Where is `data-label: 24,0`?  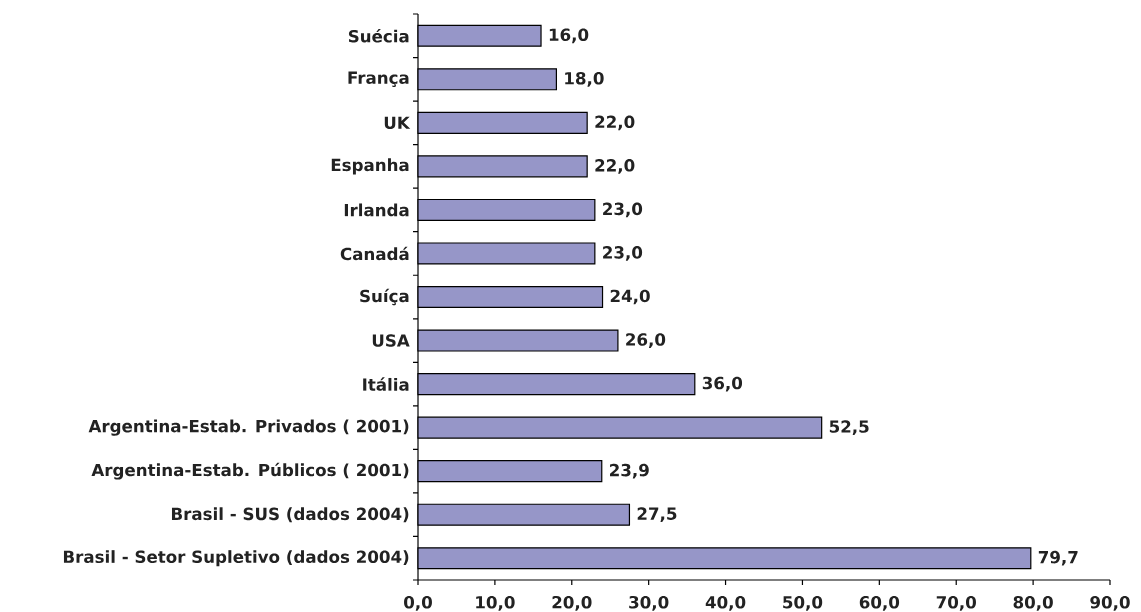 data-label: 24,0 is located at coordinates (630, 297).